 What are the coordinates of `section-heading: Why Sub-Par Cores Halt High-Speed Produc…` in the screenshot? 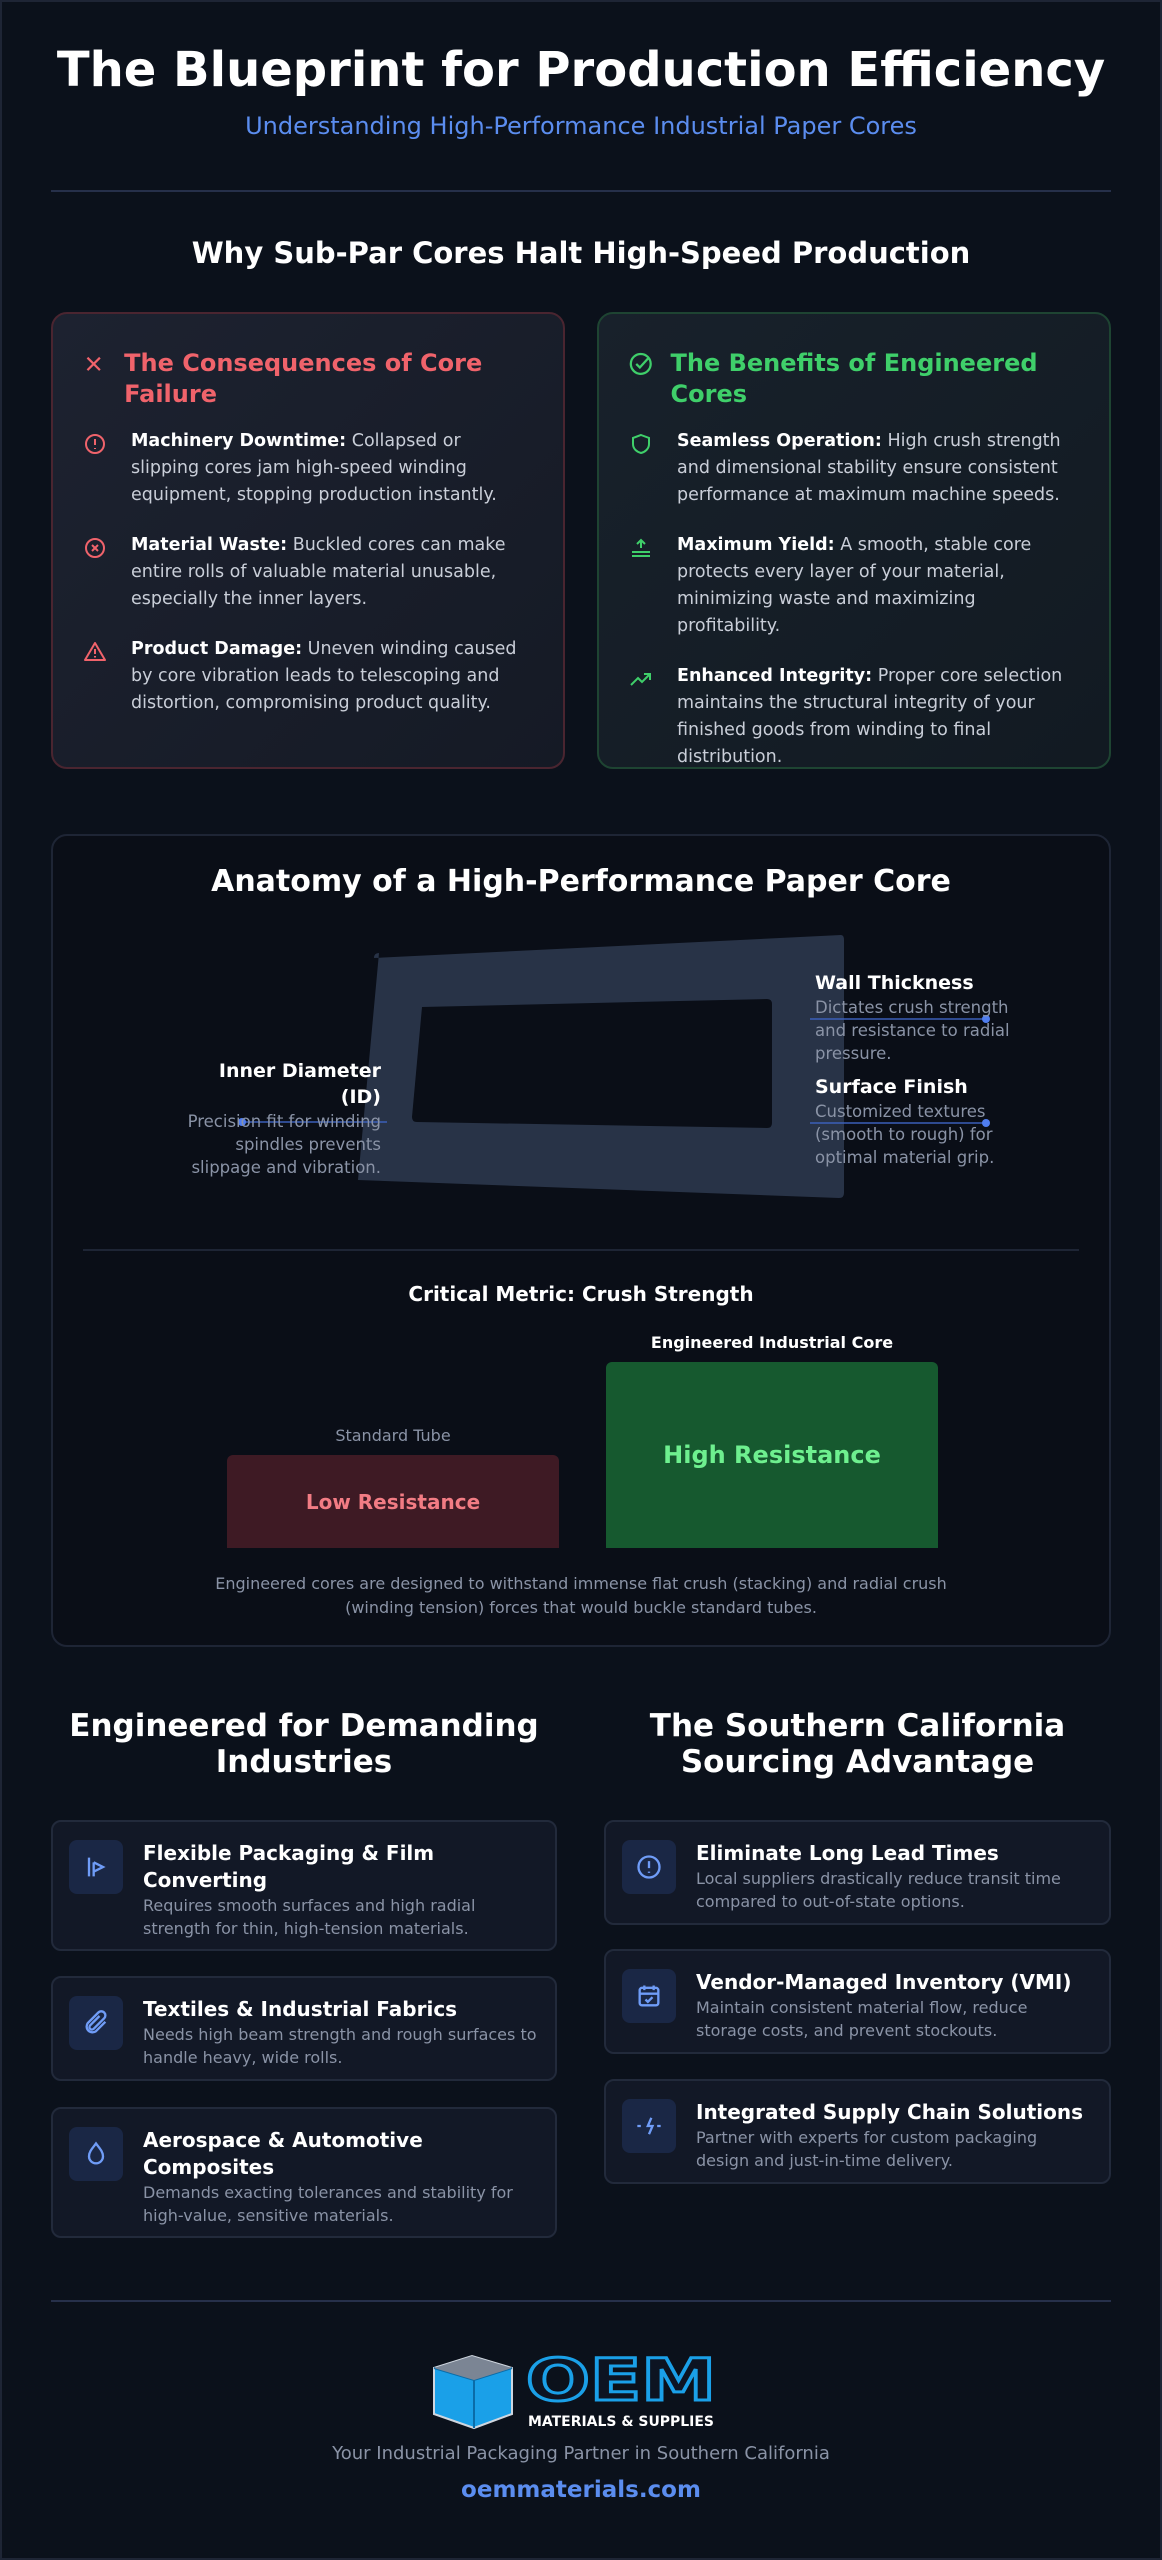 It's located at (581, 253).